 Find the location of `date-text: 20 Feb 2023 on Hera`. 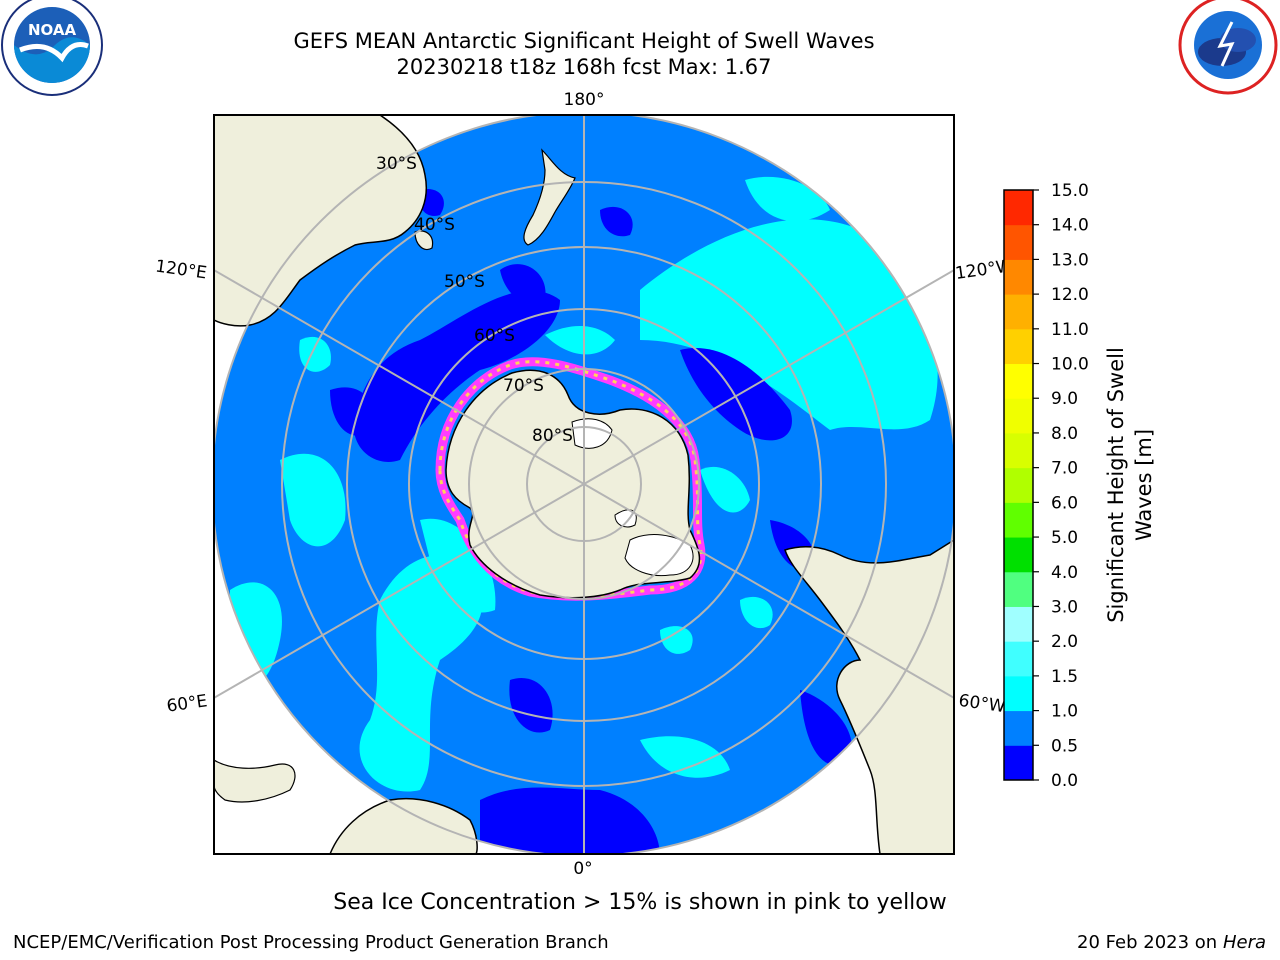

date-text: 20 Feb 2023 on Hera is located at coordinates (1171, 942).